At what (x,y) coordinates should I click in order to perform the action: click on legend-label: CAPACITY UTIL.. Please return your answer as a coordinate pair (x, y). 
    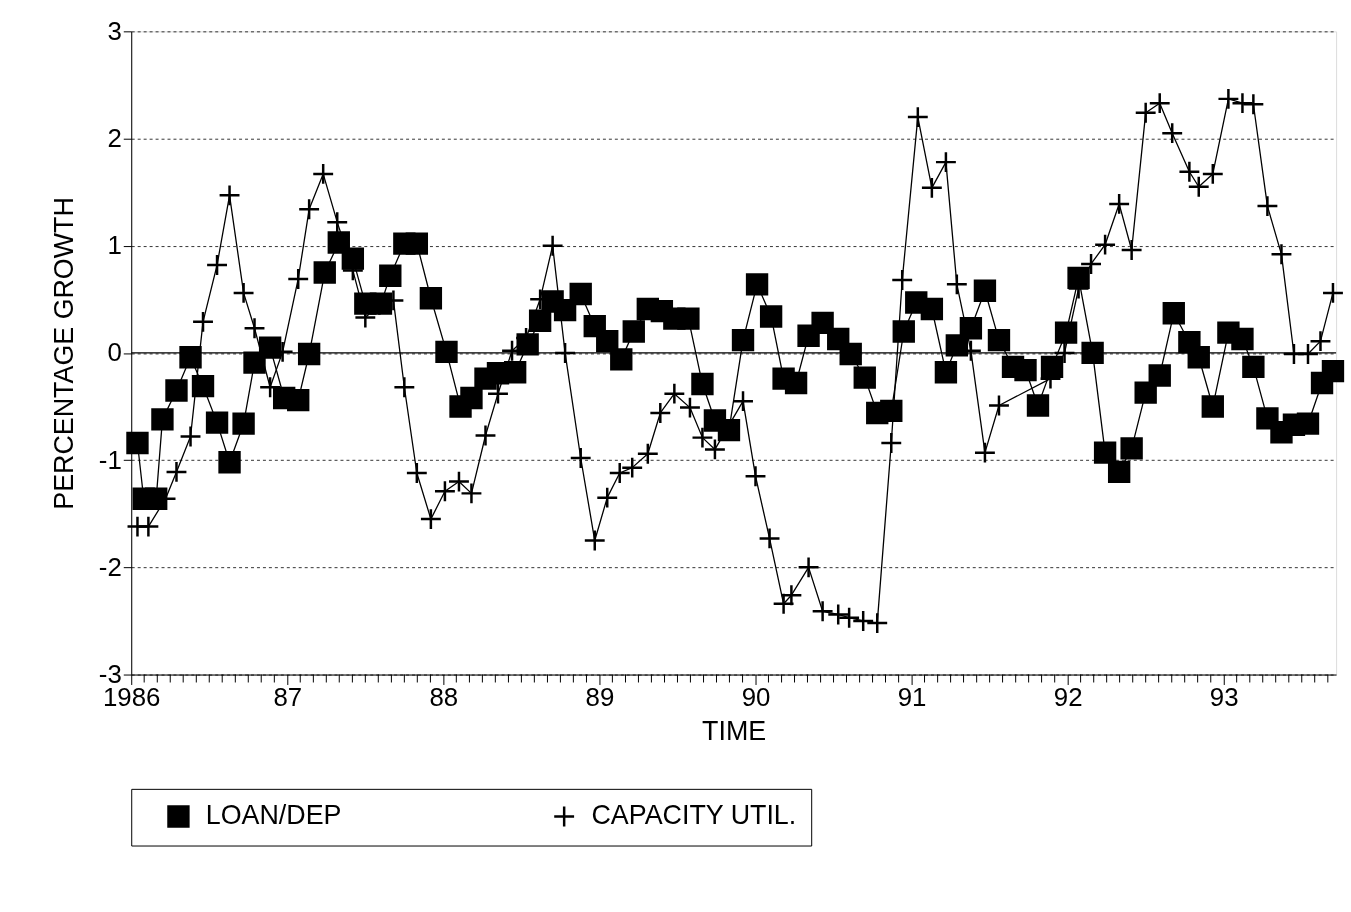
    Looking at the image, I should click on (694, 815).